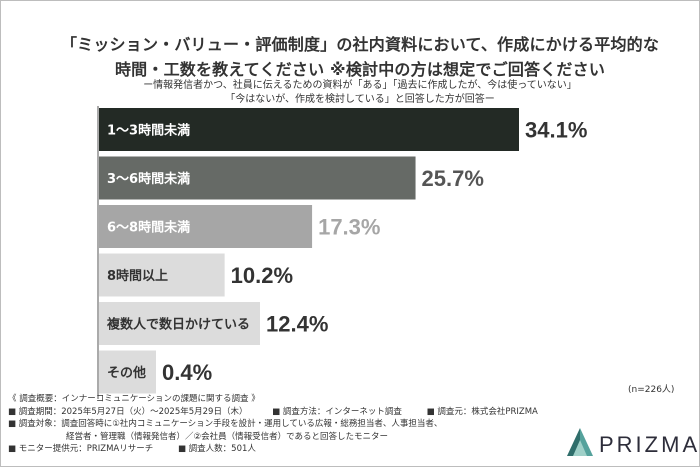 This screenshot has height=467, width=700. I want to click on prizma-logo-mark-icon, so click(580, 442).